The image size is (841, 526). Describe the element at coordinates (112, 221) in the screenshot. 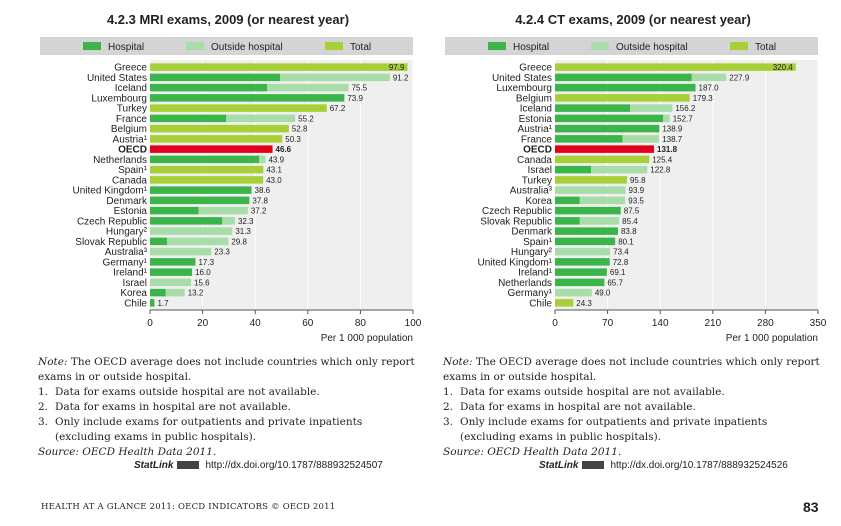

I see `category-label: Czech Republic` at that location.